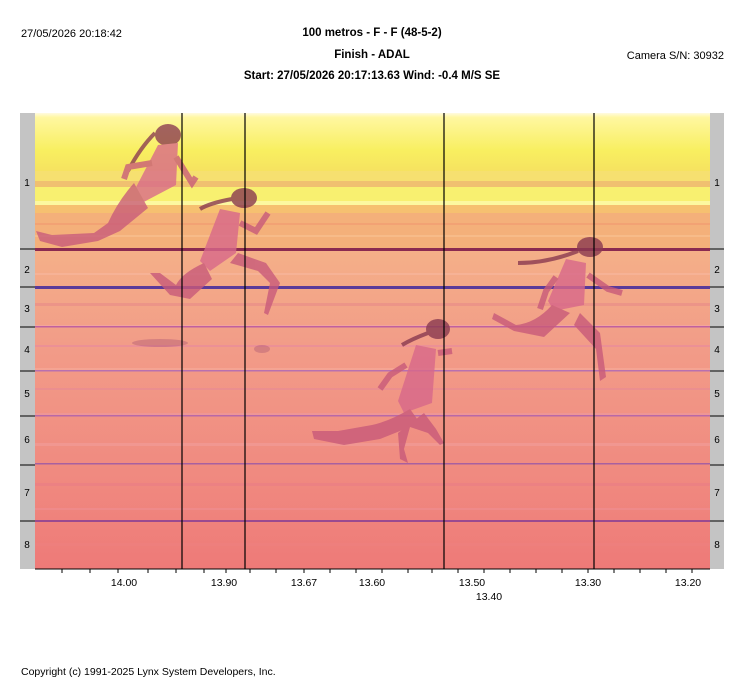 The image size is (744, 700). What do you see at coordinates (588, 583) in the screenshot?
I see `time-tick-label: 13.30` at bounding box center [588, 583].